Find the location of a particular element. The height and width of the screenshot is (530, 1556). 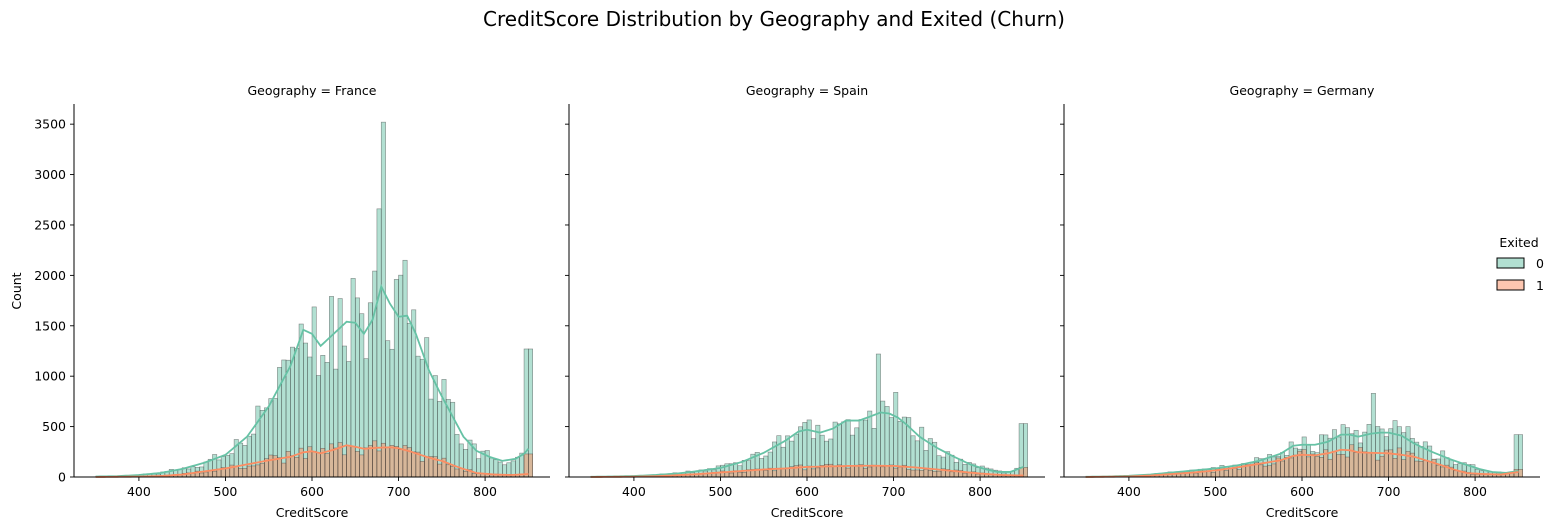

panel-title-germany: Geography = Germany is located at coordinates (1302, 90).